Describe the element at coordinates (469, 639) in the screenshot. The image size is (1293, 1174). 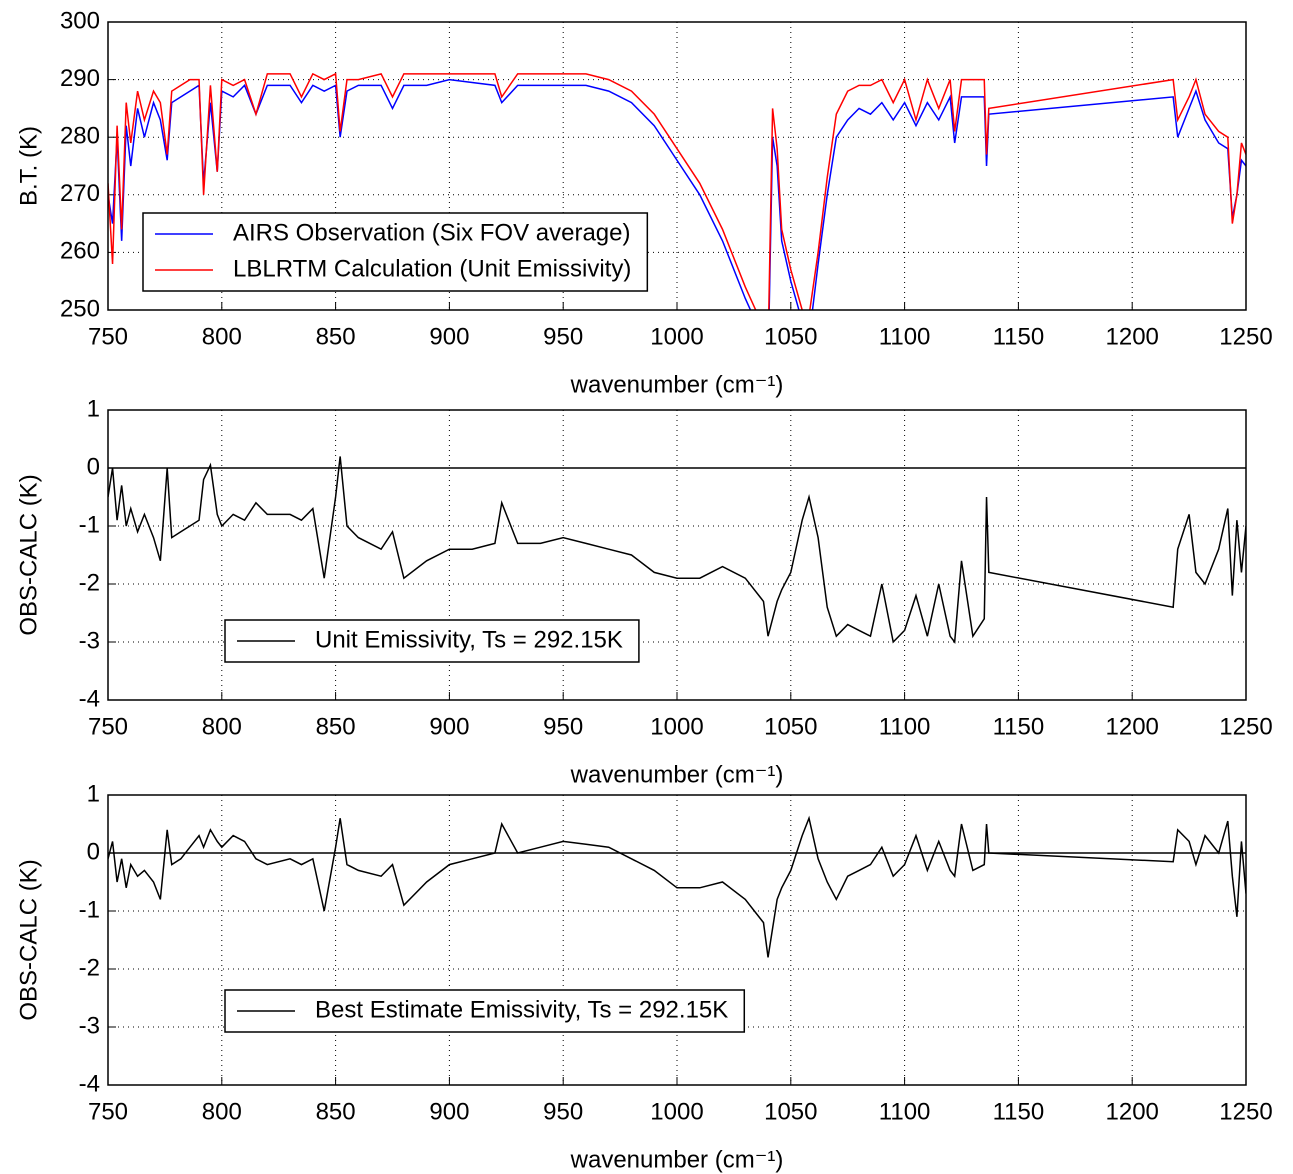
I see `legend-label: Unit Emissivity, Ts = 292.15K` at that location.